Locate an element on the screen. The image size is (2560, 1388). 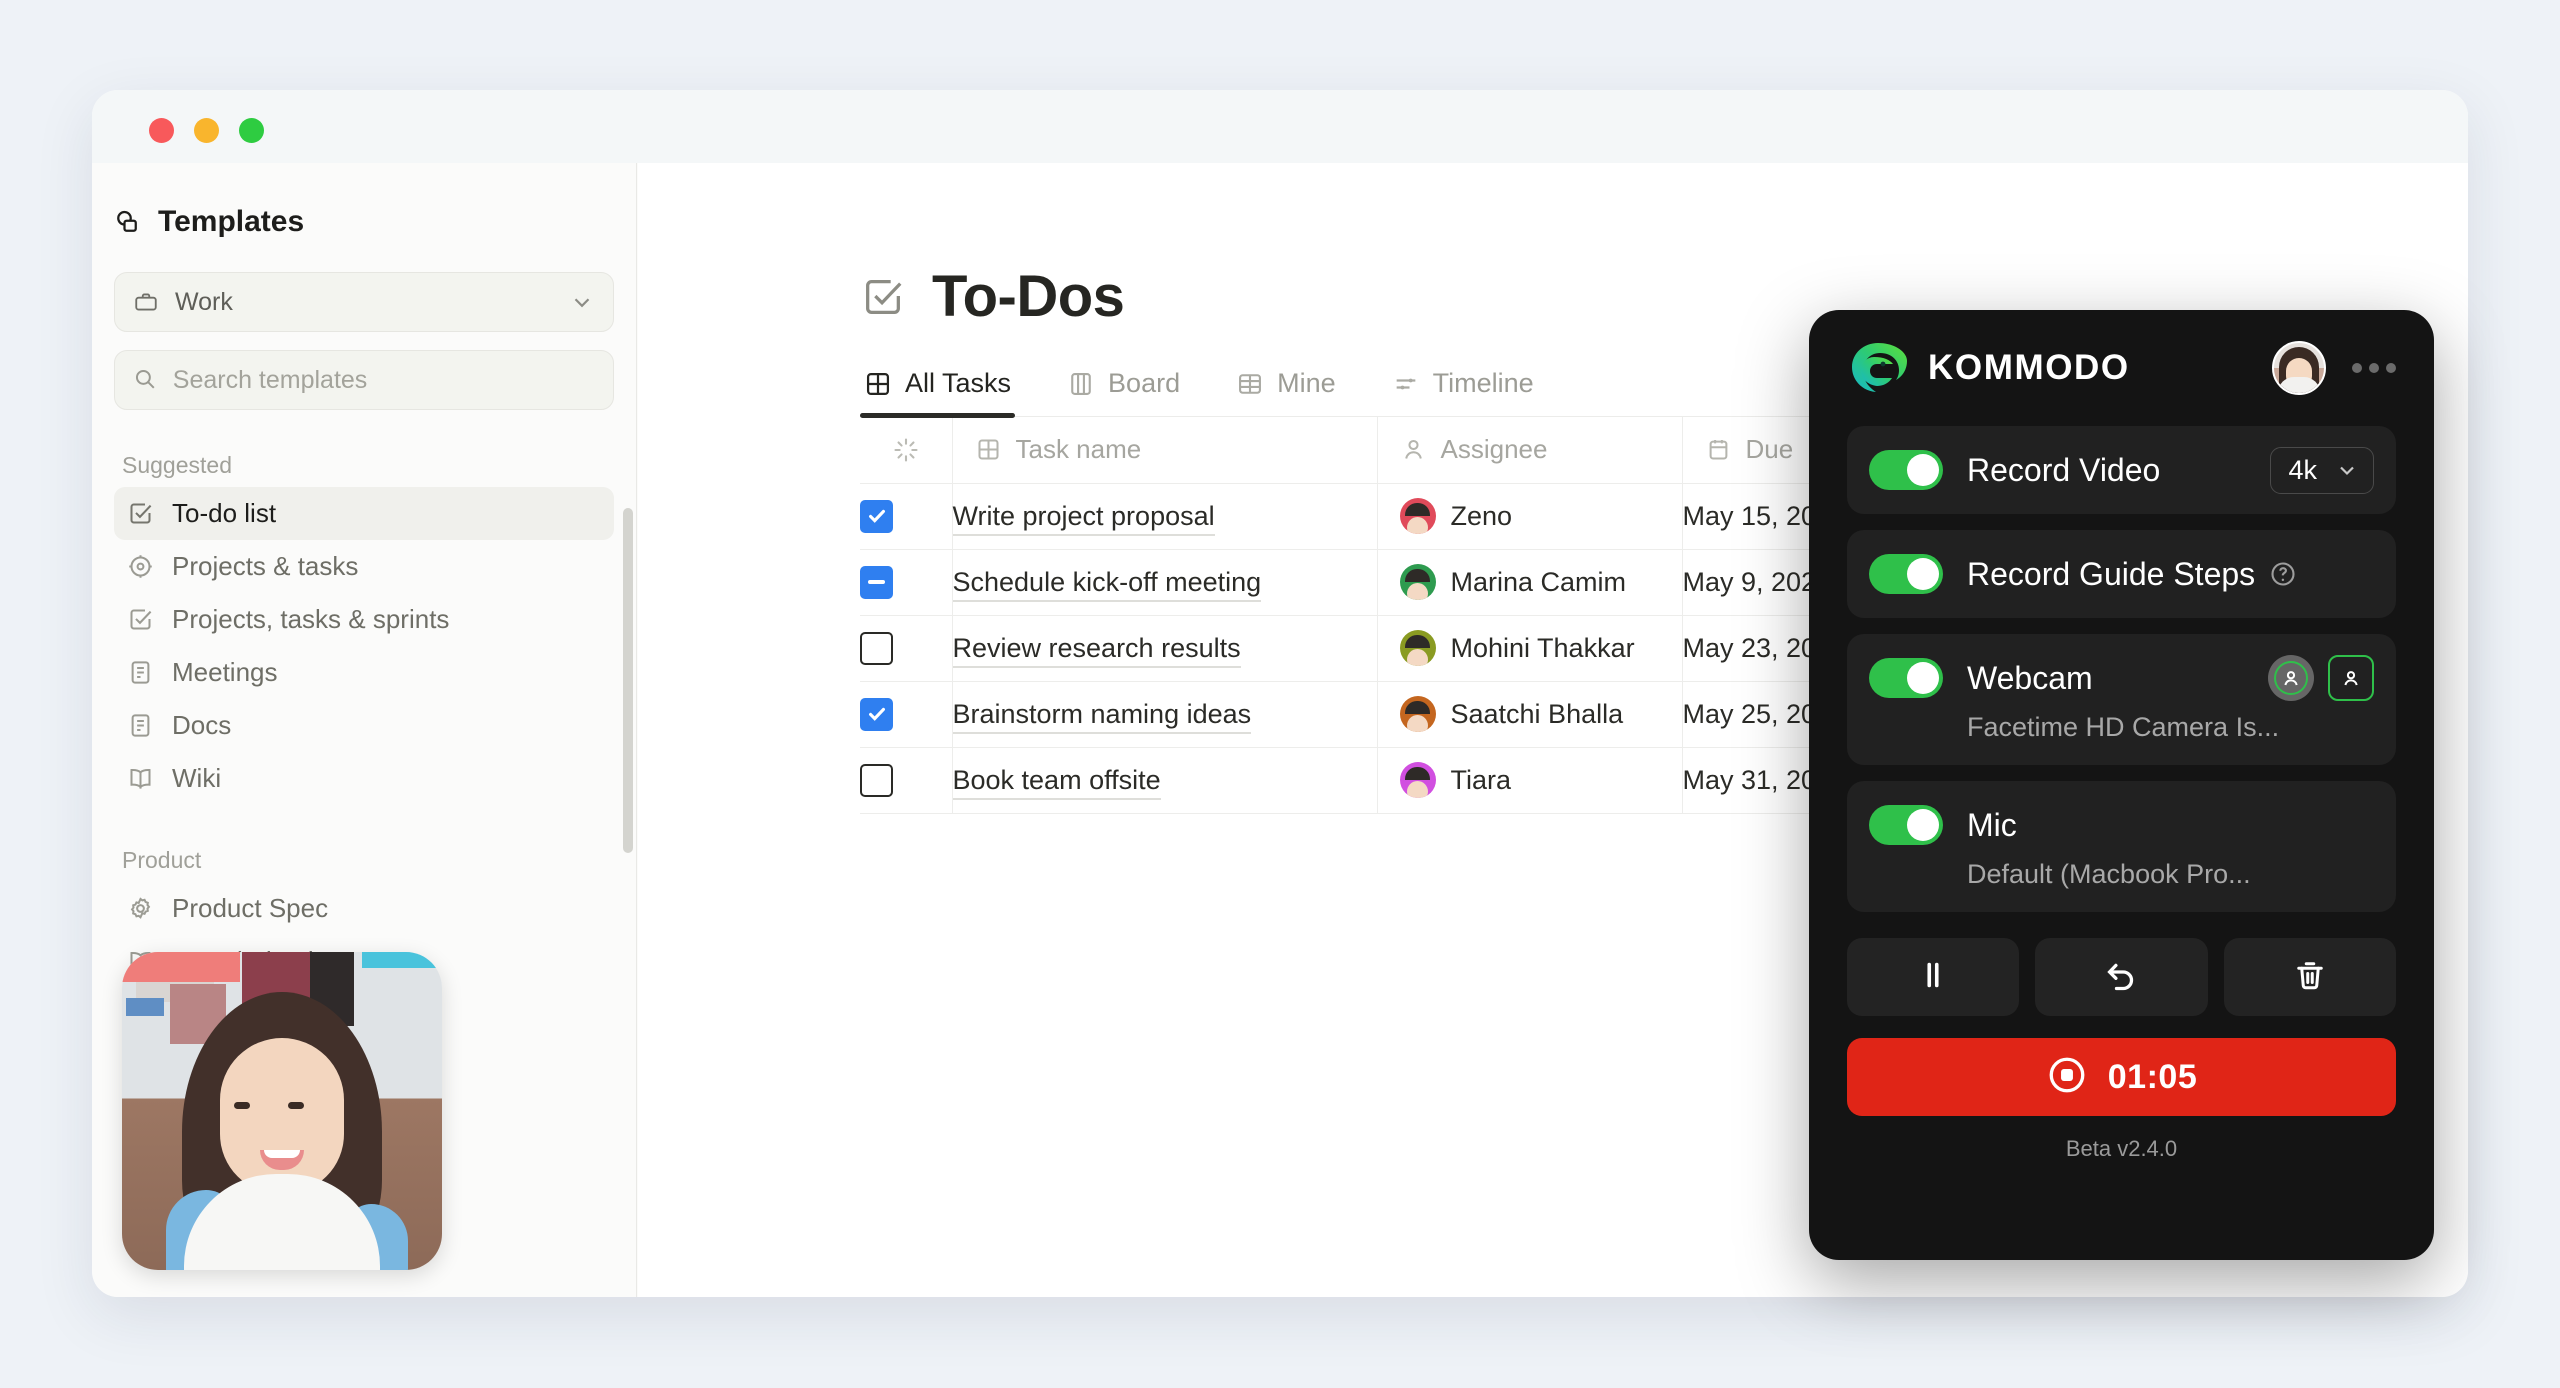
column-header-task-name: Task name is located at coordinates (1165, 450).